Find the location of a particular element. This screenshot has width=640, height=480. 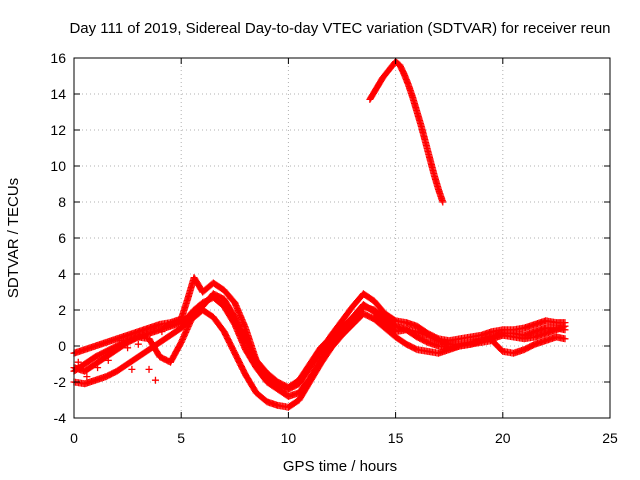

x-tick-label: 5 is located at coordinates (181, 438).